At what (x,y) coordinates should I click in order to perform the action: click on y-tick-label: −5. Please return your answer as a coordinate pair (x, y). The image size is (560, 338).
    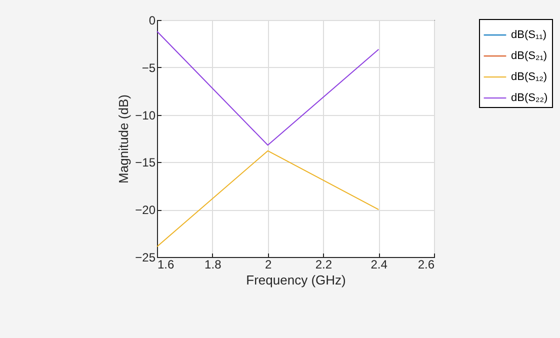
    Looking at the image, I should click on (149, 67).